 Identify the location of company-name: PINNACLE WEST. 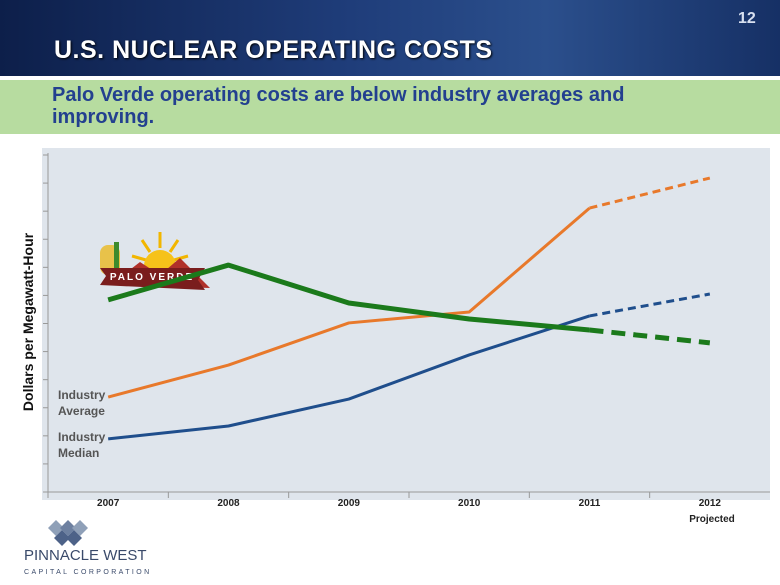
(85, 555).